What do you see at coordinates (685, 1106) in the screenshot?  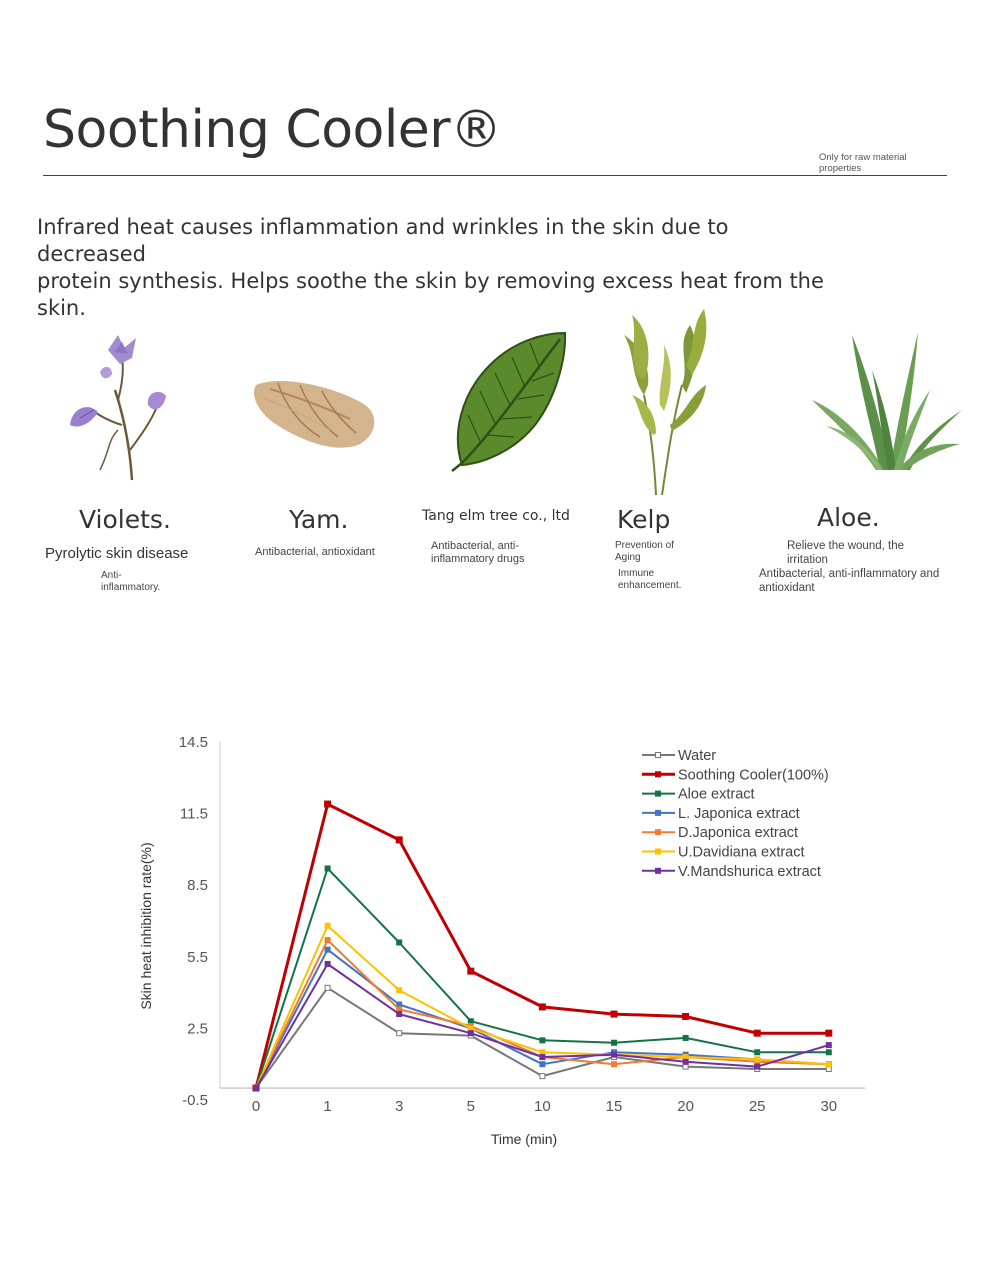 I see `x-tick-label: 20` at bounding box center [685, 1106].